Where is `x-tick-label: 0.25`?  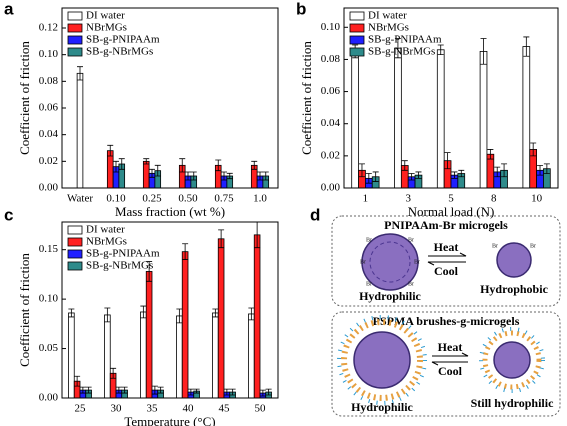 x-tick-label: 0.25 is located at coordinates (152, 199).